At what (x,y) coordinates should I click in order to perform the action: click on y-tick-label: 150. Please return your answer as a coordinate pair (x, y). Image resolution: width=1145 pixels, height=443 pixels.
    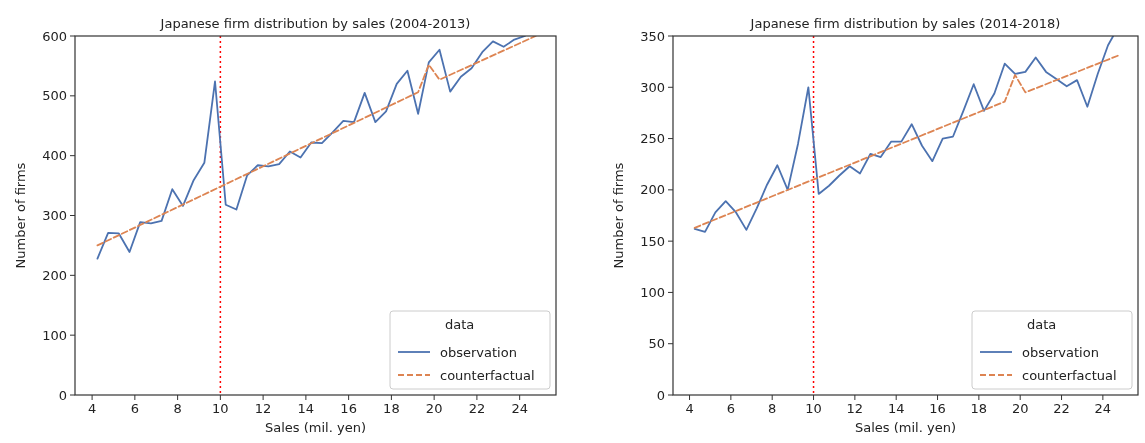
    Looking at the image, I should click on (652, 241).